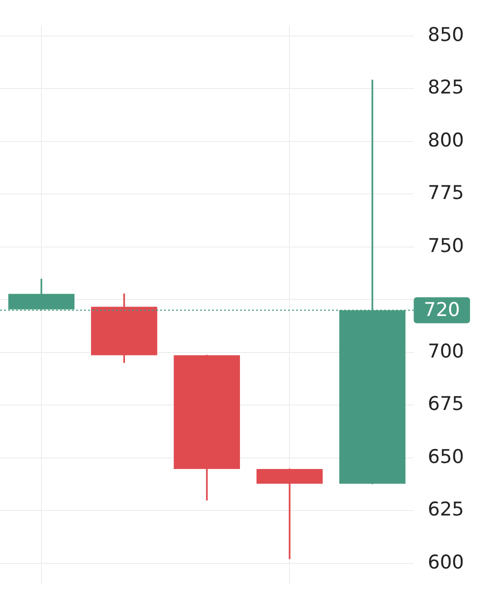 The image size is (490, 610). I want to click on y-tick-label: 750, so click(446, 245).